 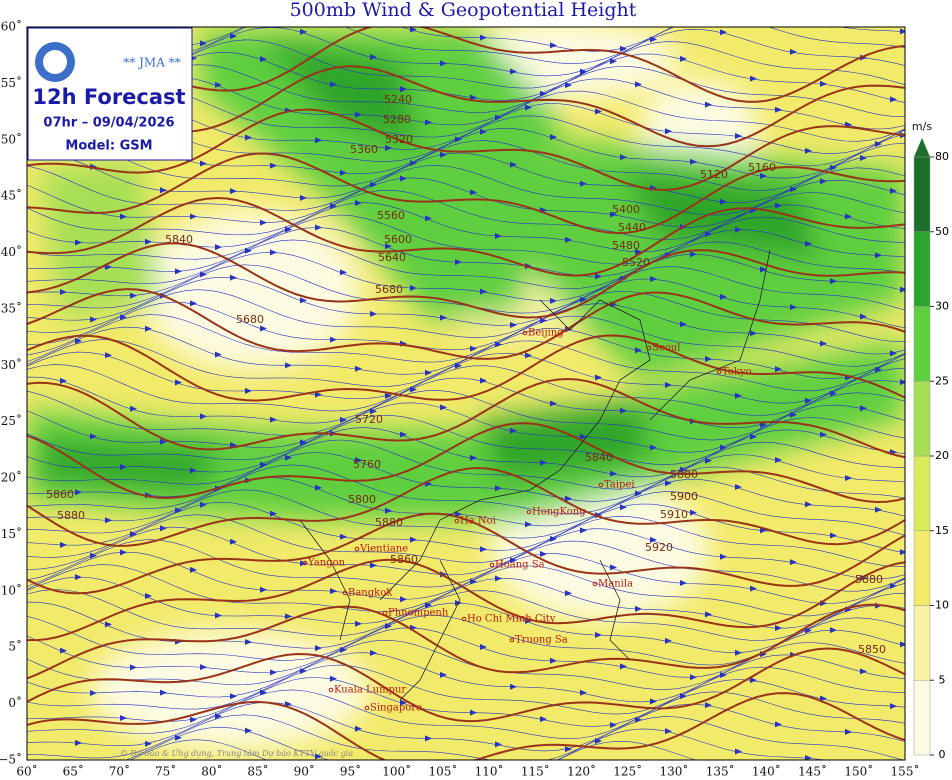 I want to click on city-name: Yangon, so click(x=326, y=563).